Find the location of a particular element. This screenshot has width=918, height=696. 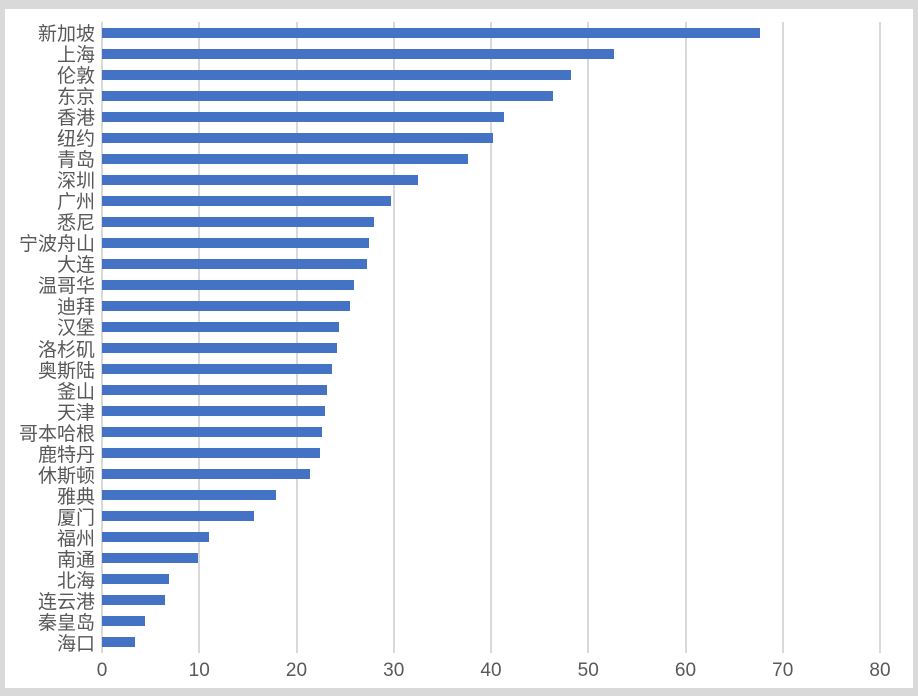

category-label-鹿特丹: 鹿特丹 is located at coordinates (66, 455).